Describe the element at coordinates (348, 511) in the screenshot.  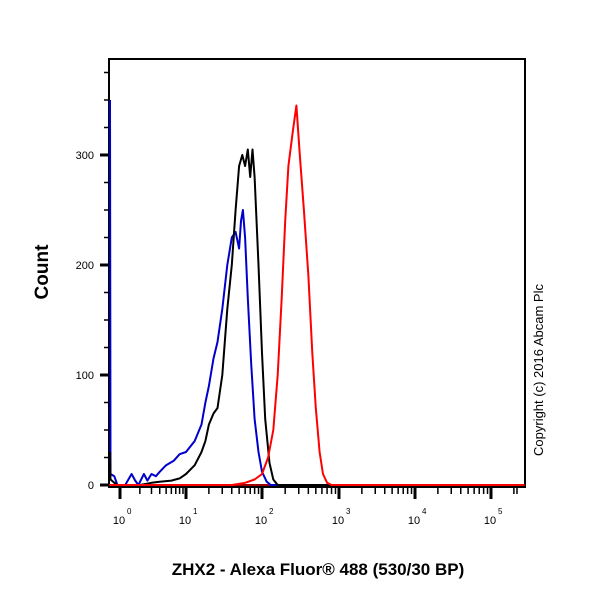
I see `x-tick-exponent: 3` at that location.